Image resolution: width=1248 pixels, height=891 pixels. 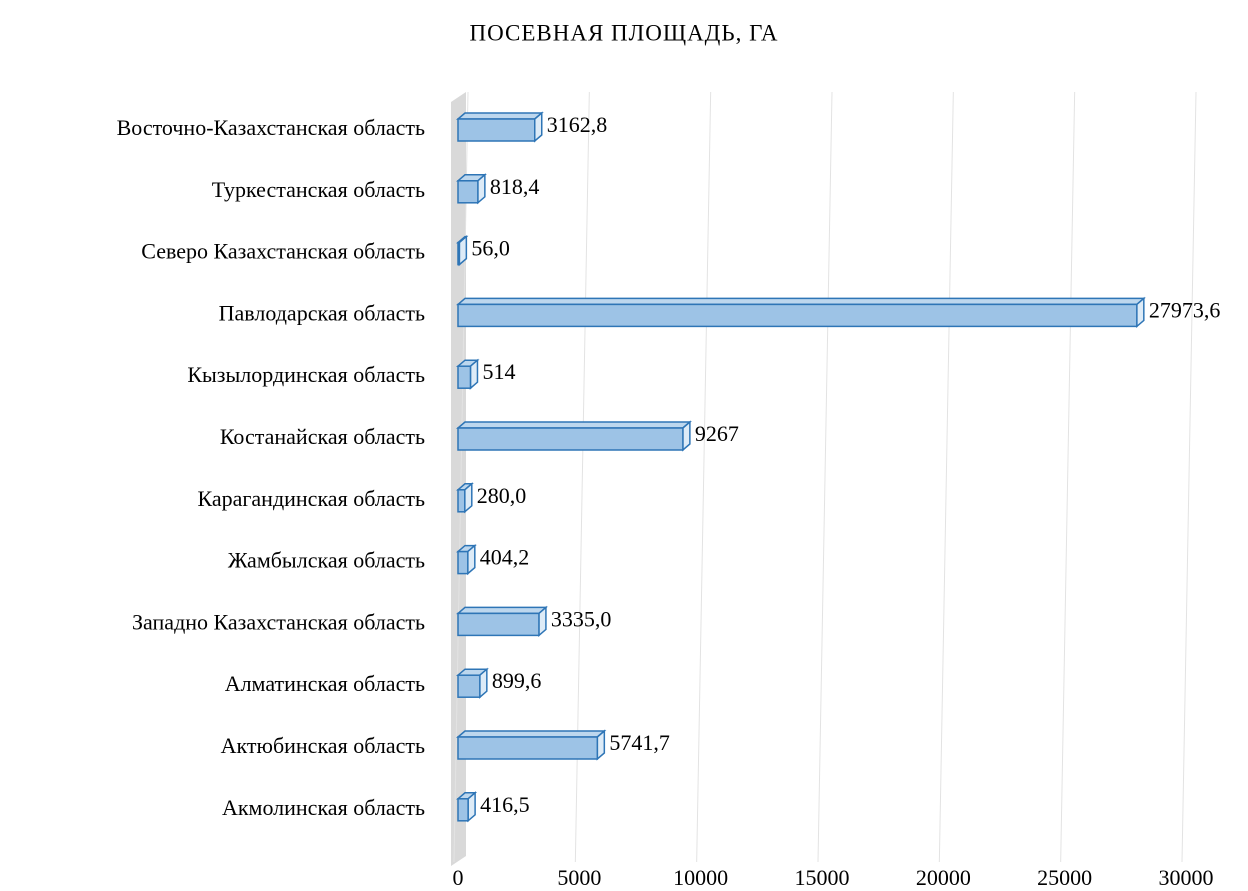 What do you see at coordinates (505, 804) in the screenshot?
I see `data-label: 416,5` at bounding box center [505, 804].